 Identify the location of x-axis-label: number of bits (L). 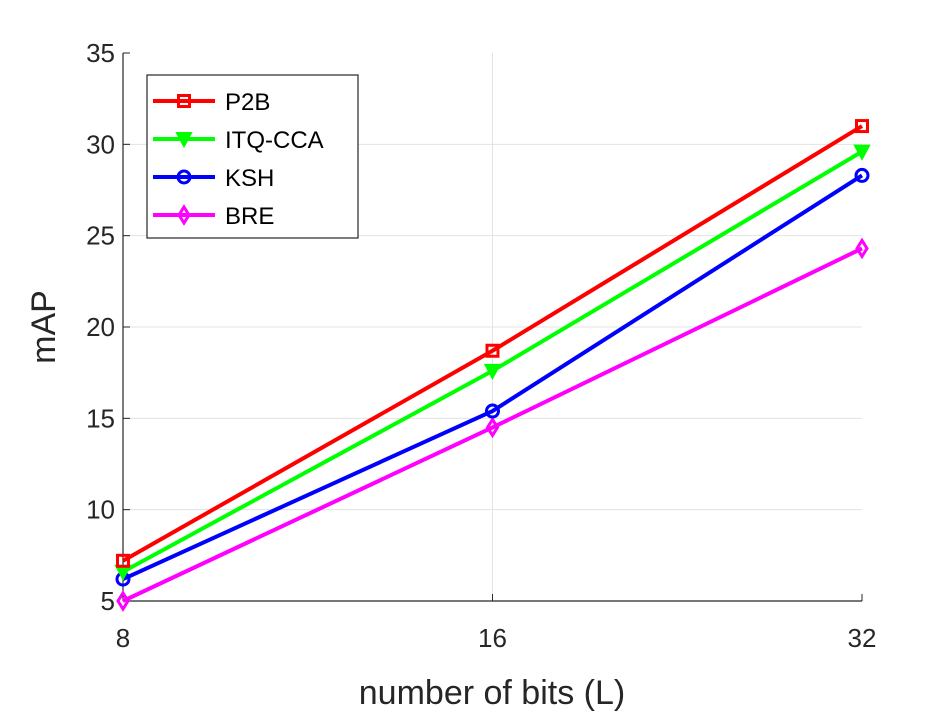
(492, 693).